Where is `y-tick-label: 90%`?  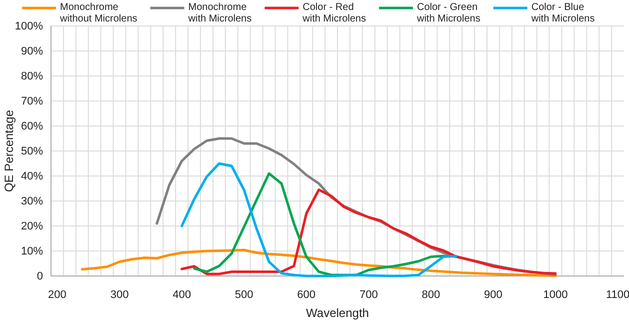
y-tick-label: 90% is located at coordinates (32, 52).